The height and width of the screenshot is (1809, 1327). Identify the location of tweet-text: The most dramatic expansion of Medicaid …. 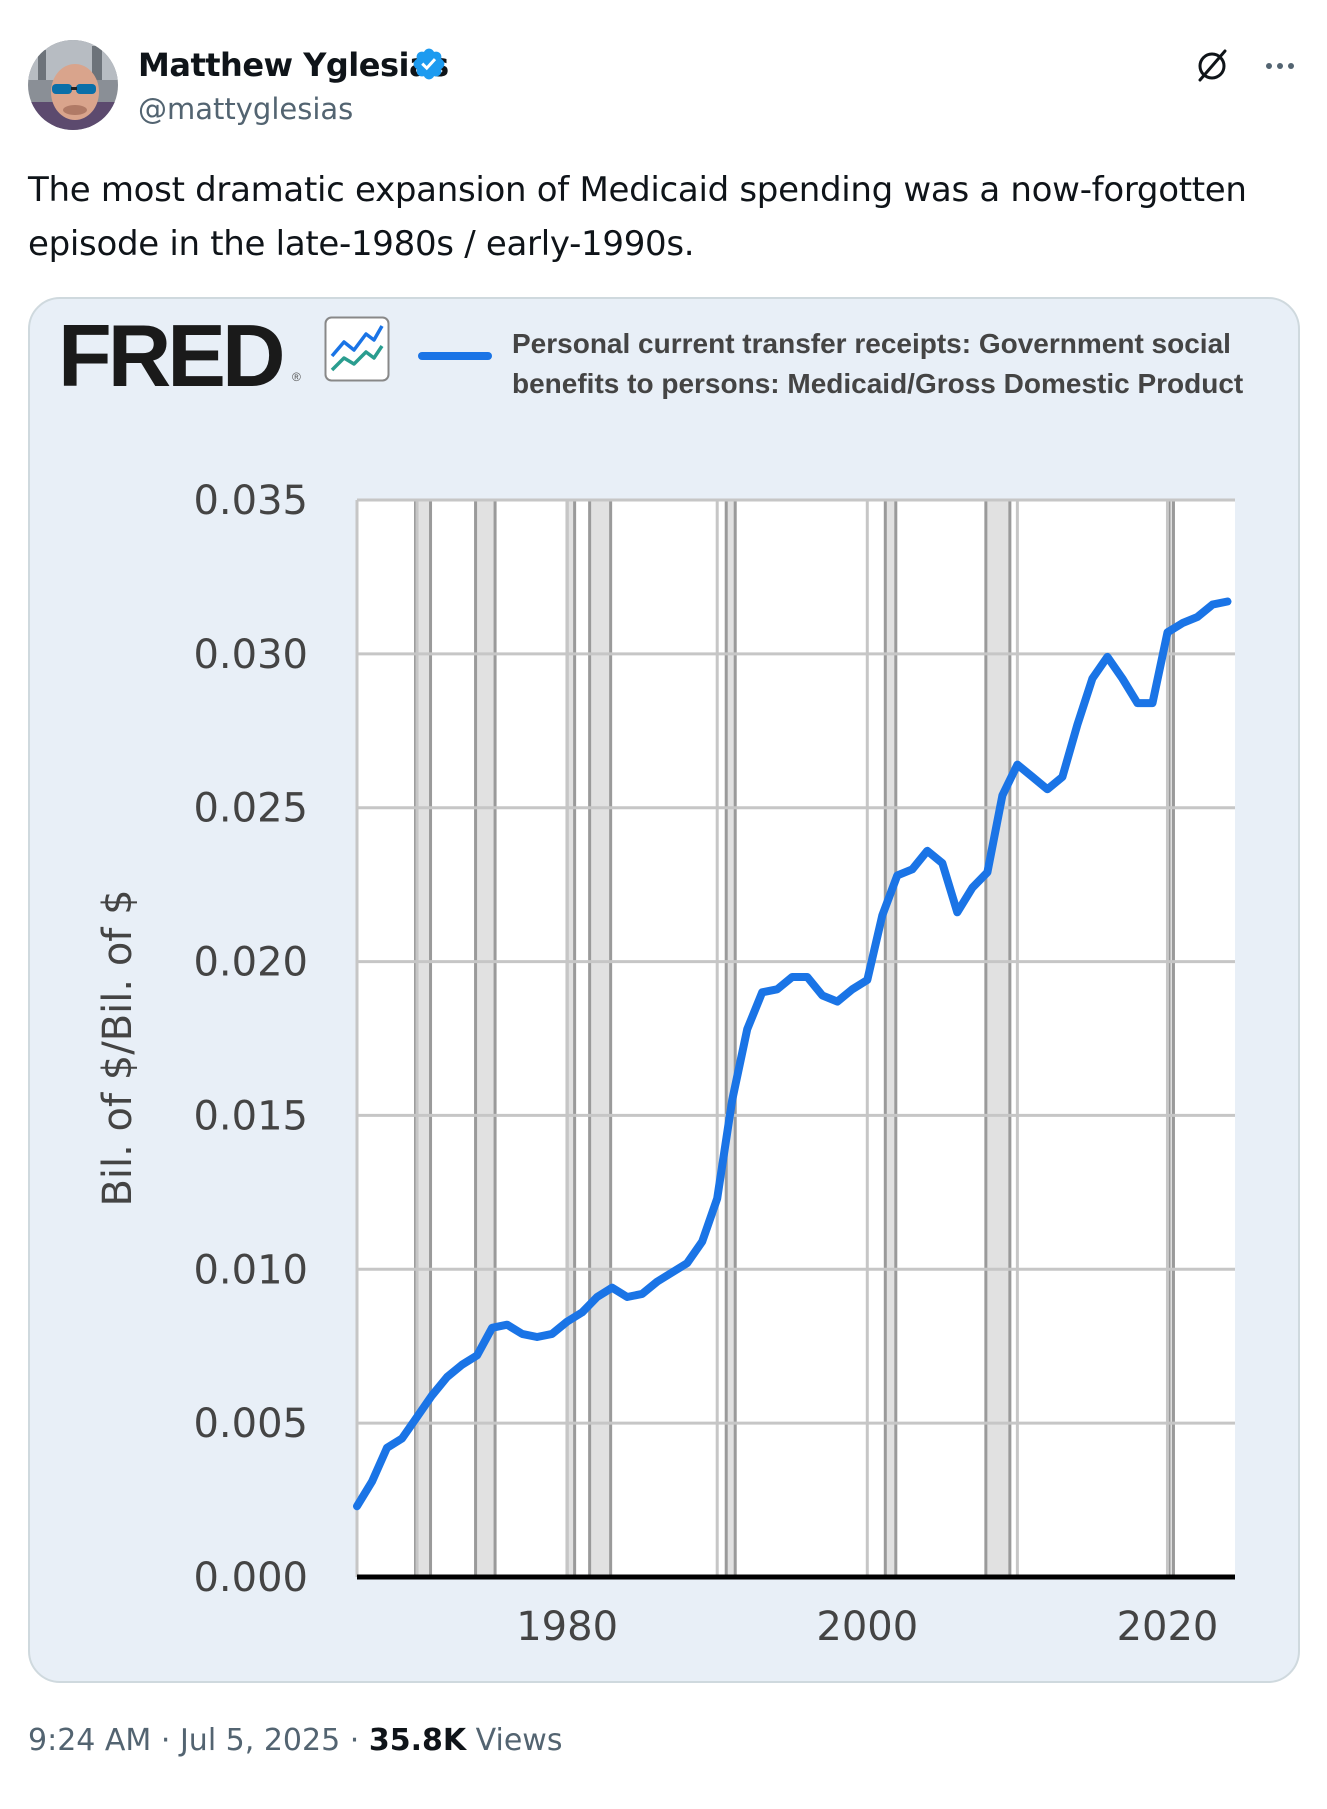
(637, 217).